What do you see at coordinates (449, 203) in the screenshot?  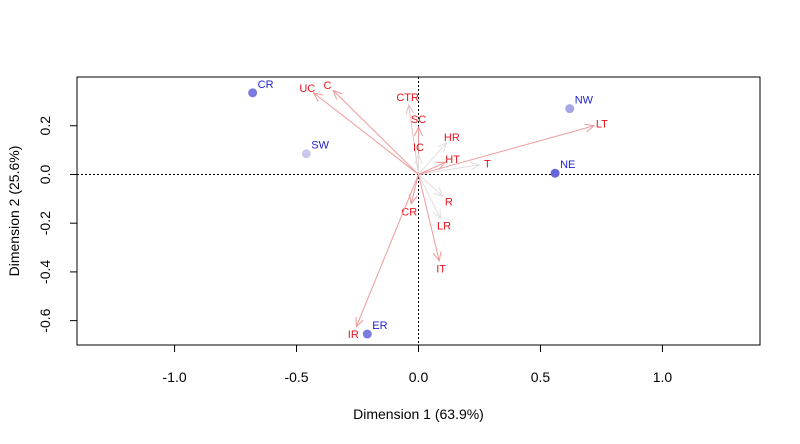 I see `arrow-label-r: R` at bounding box center [449, 203].